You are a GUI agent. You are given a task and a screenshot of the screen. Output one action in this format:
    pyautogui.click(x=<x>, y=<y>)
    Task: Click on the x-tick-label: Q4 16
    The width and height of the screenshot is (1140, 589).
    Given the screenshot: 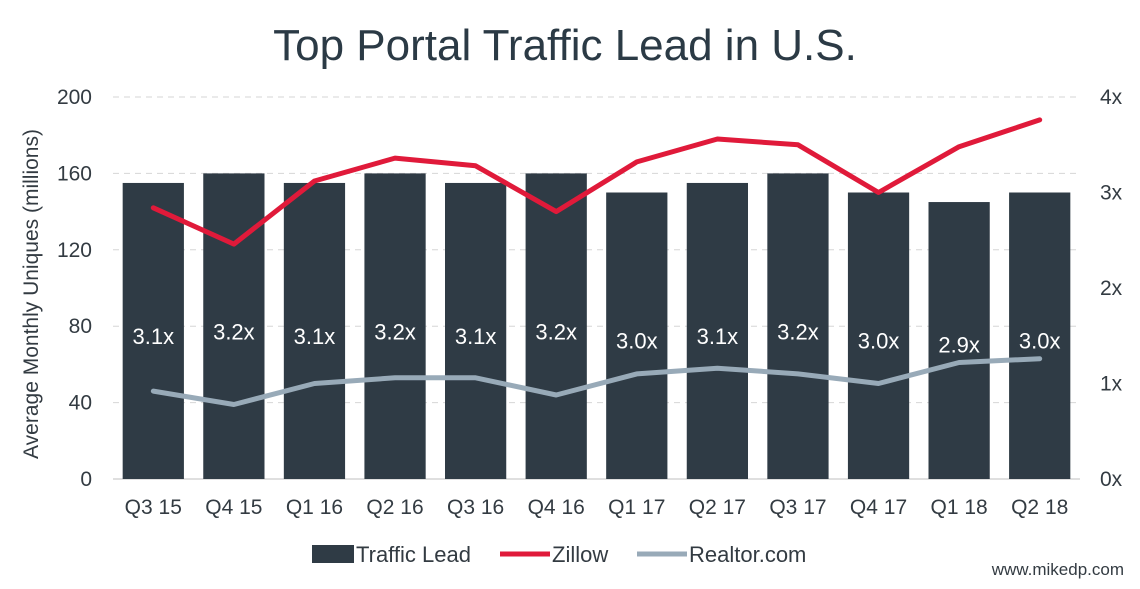 What is the action you would take?
    pyautogui.click(x=556, y=507)
    